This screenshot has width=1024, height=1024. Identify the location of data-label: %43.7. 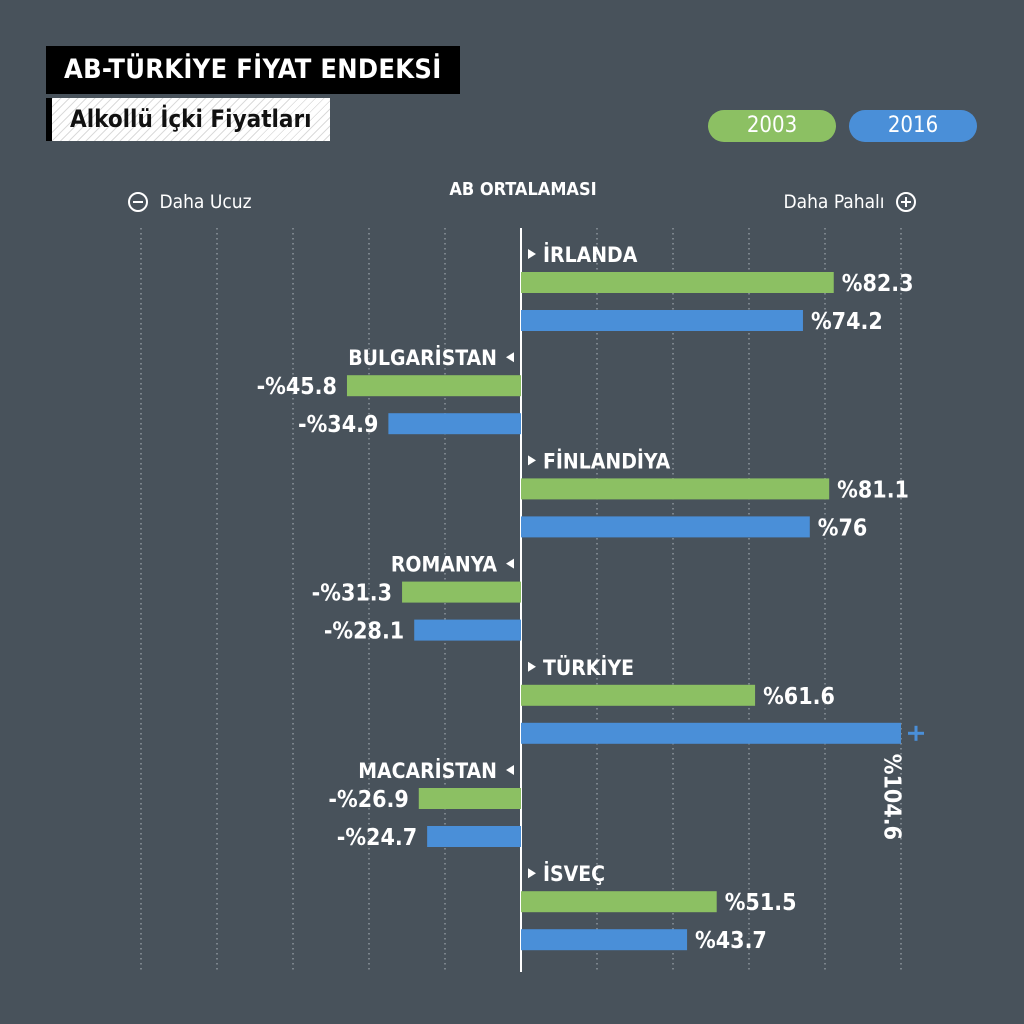
(731, 941).